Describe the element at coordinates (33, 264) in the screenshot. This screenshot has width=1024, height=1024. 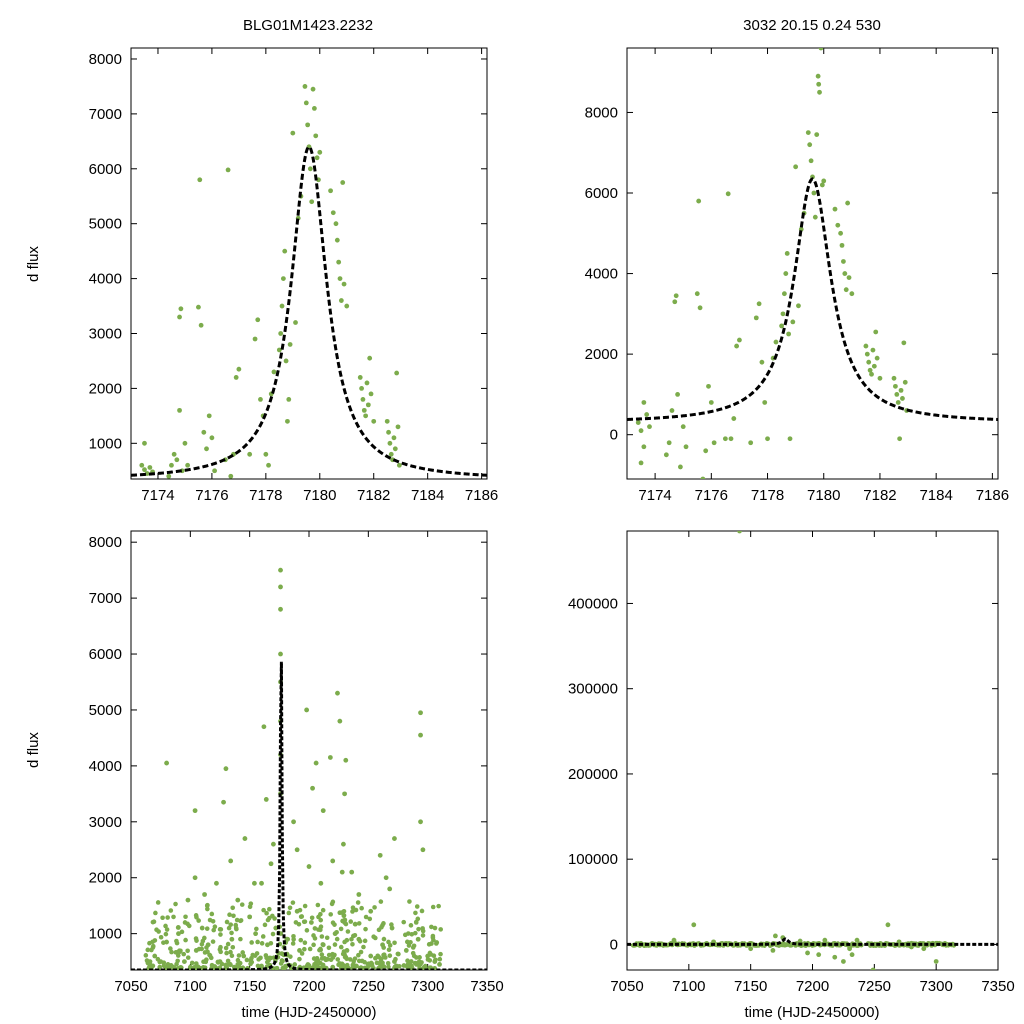
I see `y-axis-label: d flux` at that location.